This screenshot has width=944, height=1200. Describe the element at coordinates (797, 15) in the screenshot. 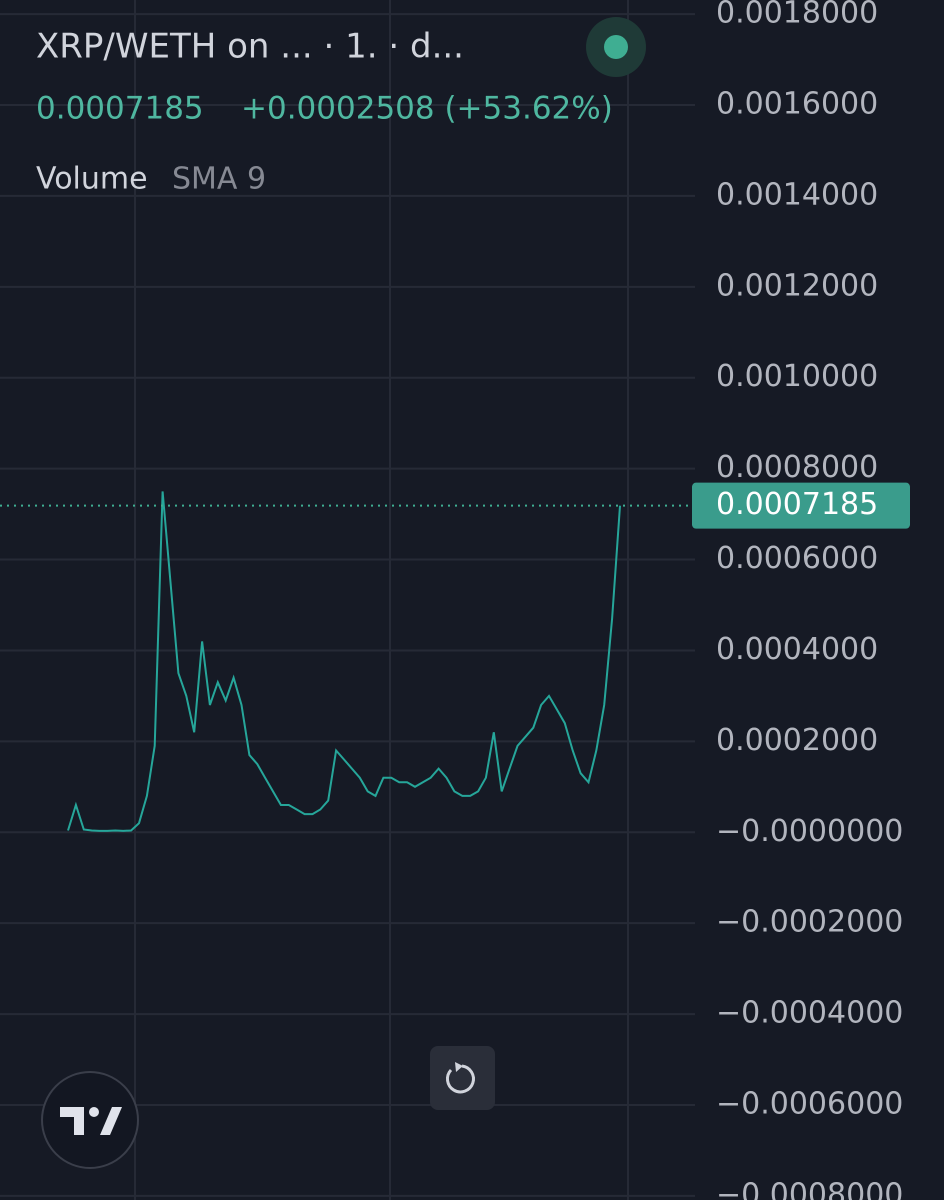

I see `y-tick-label: 0.0018000` at that location.